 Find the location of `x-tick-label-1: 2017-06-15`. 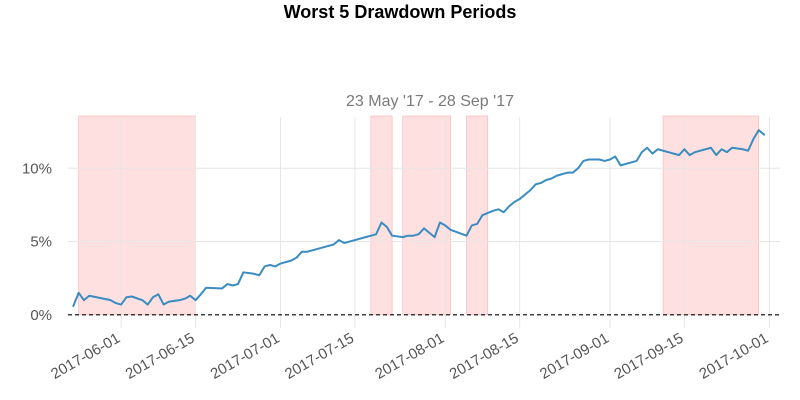

x-tick-label-1: 2017-06-15 is located at coordinates (160, 356).